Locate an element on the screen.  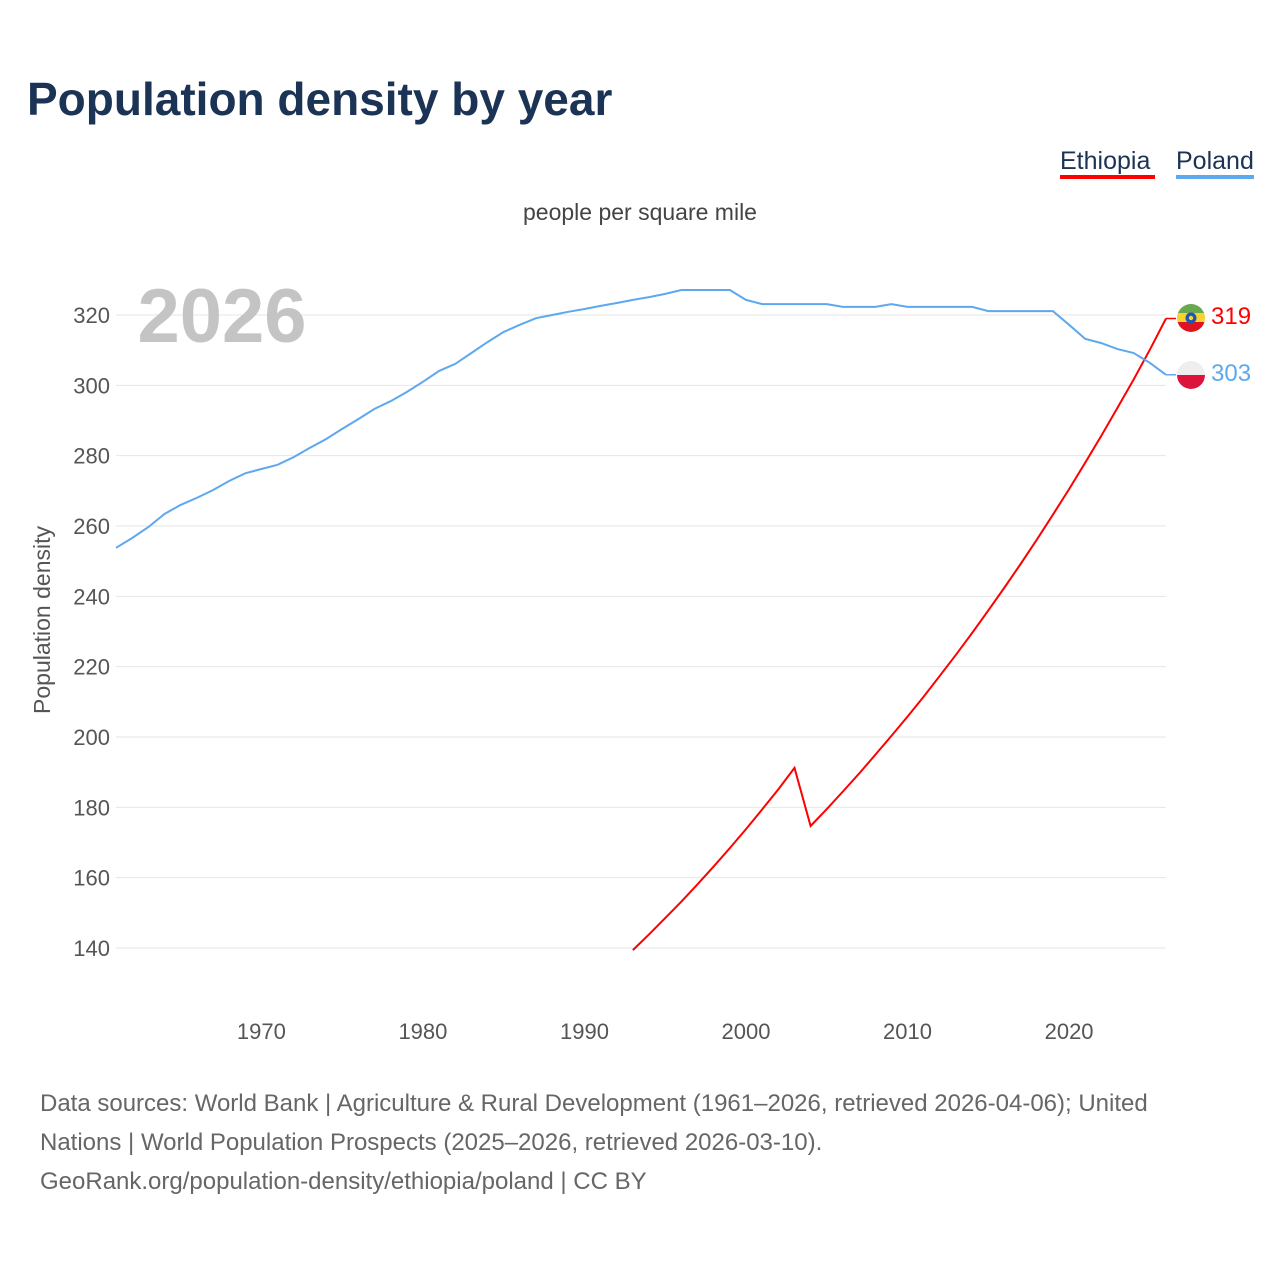
ethiopia-flag-icon is located at coordinates (1191, 318).